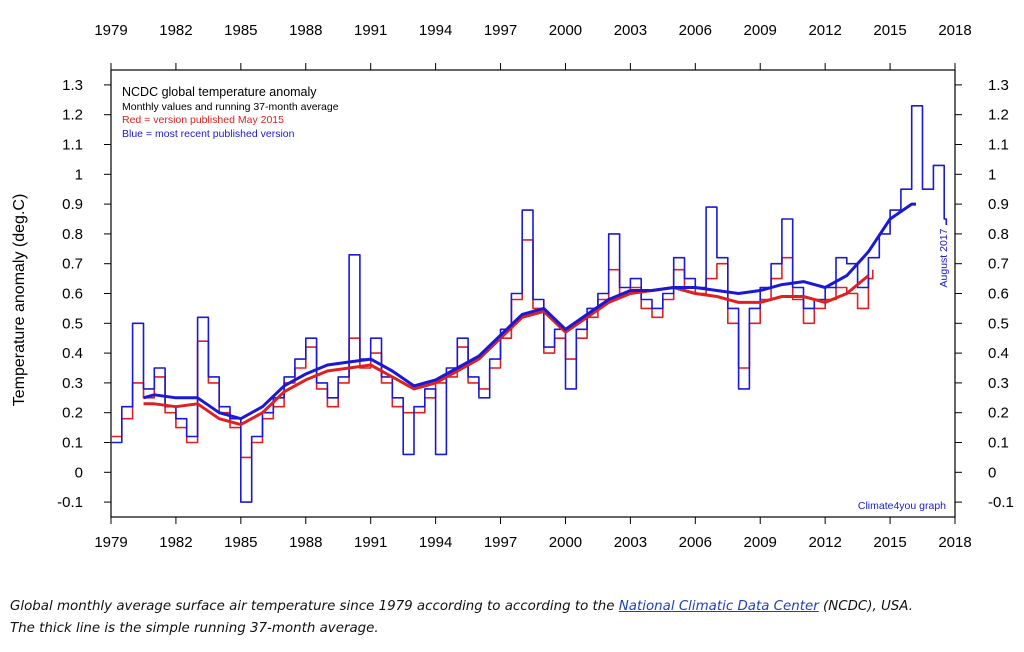 This screenshot has width=1024, height=652. What do you see at coordinates (998, 323) in the screenshot?
I see `y-tick-label-right: 0.5` at bounding box center [998, 323].